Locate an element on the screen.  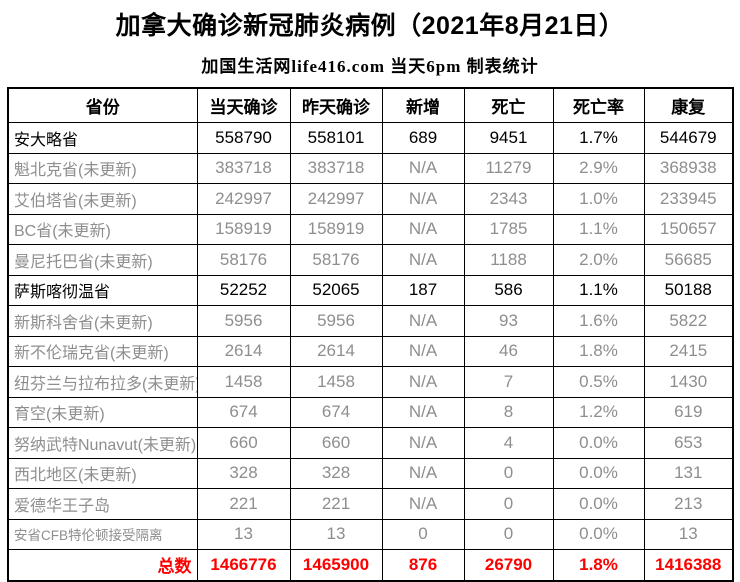
cell-yesterday-confirmed: 52065 is located at coordinates (336, 290).